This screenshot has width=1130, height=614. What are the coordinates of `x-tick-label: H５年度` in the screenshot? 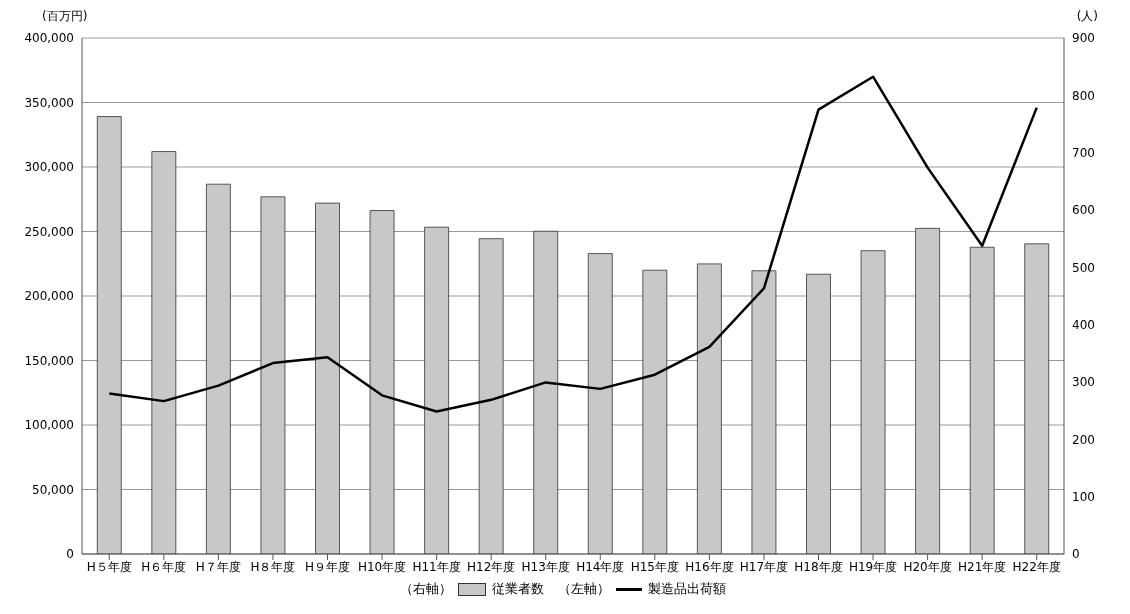 It's located at (109, 566).